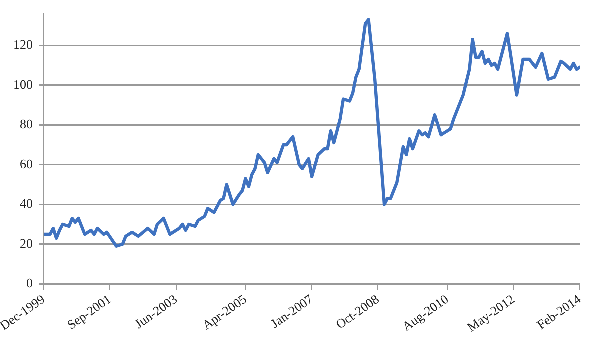 Image resolution: width=600 pixels, height=338 pixels. Describe the element at coordinates (26, 124) in the screenshot. I see `y-tick-label: 80` at that location.